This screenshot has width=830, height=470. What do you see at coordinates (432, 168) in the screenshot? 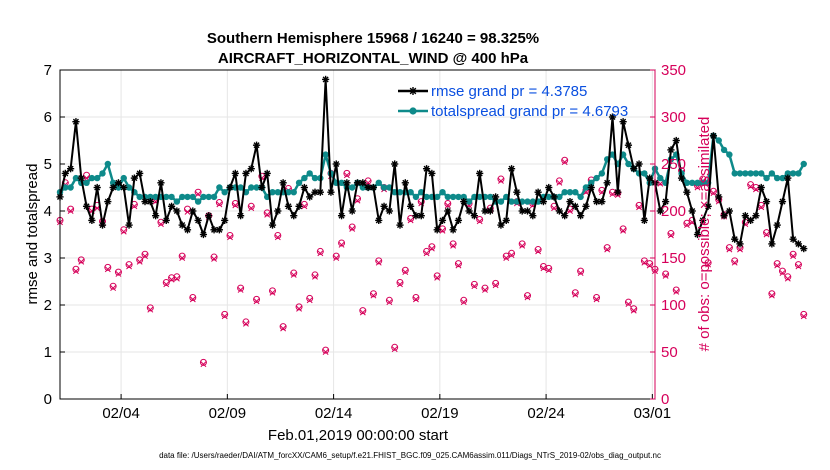
I see `totalspread-line` at bounding box center [432, 168].